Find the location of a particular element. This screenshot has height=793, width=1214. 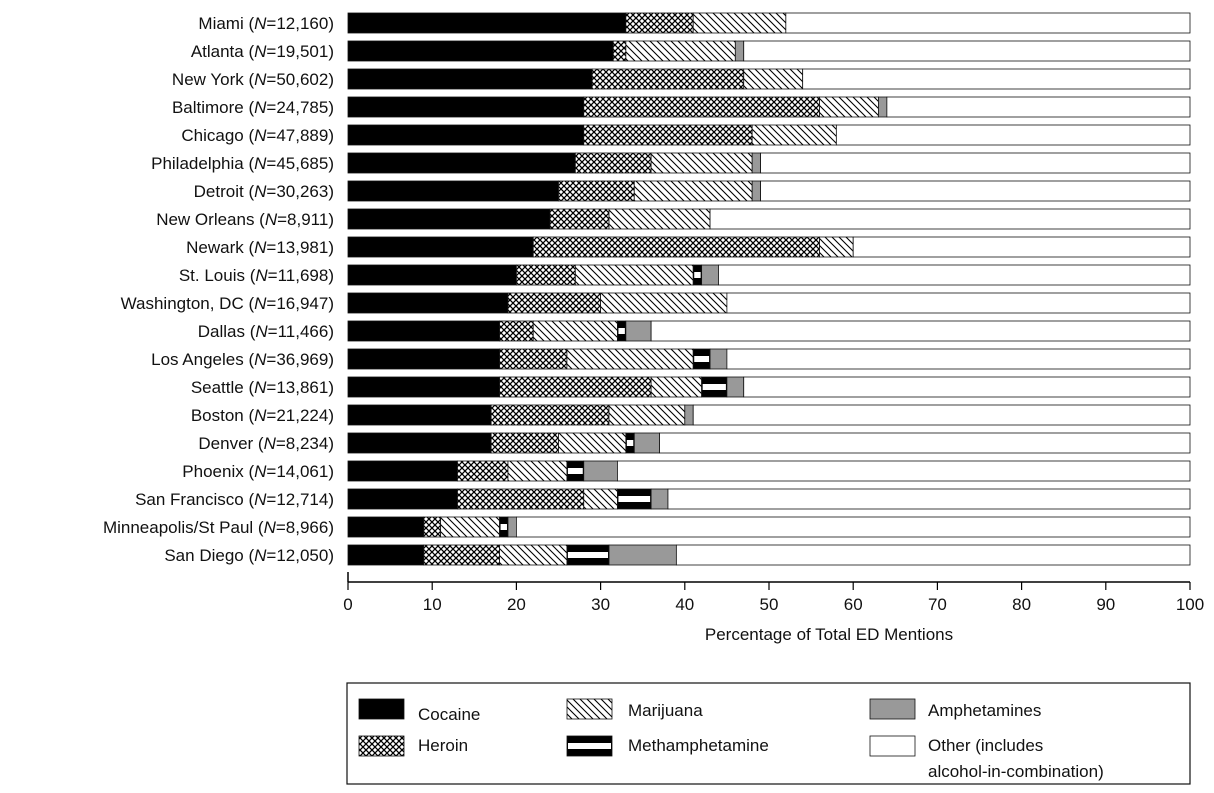

category-label: Baltimore (N=24,785) is located at coordinates (253, 107).